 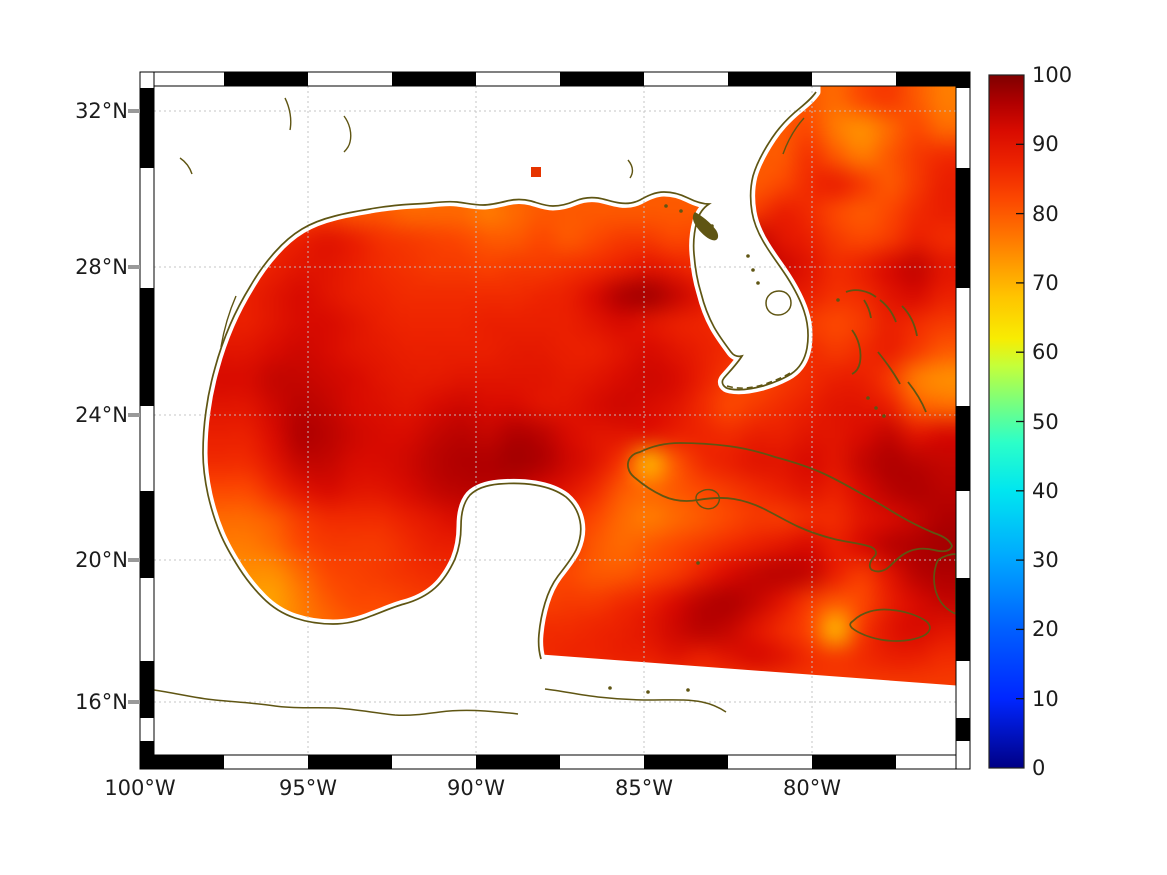 I want to click on x-tick-label: 80°W, so click(x=812, y=788).